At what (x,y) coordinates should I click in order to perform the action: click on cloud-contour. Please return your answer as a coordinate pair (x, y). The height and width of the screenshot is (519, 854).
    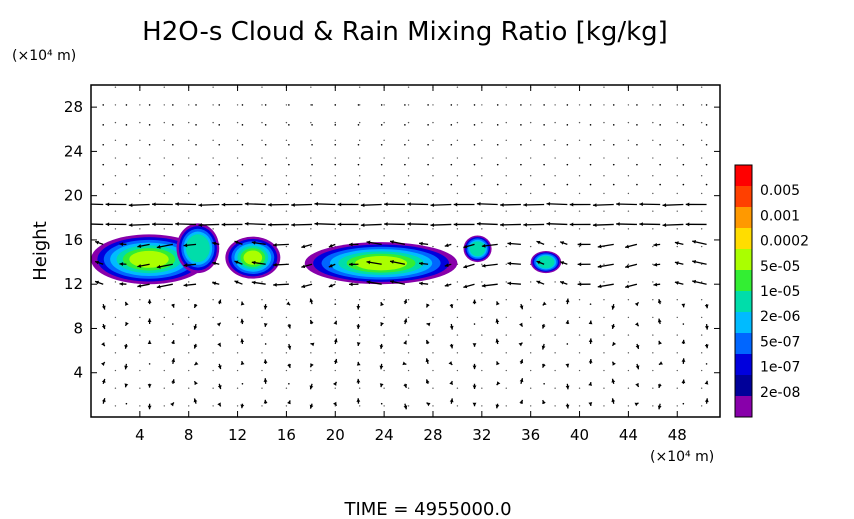
    Looking at the image, I should click on (381, 263).